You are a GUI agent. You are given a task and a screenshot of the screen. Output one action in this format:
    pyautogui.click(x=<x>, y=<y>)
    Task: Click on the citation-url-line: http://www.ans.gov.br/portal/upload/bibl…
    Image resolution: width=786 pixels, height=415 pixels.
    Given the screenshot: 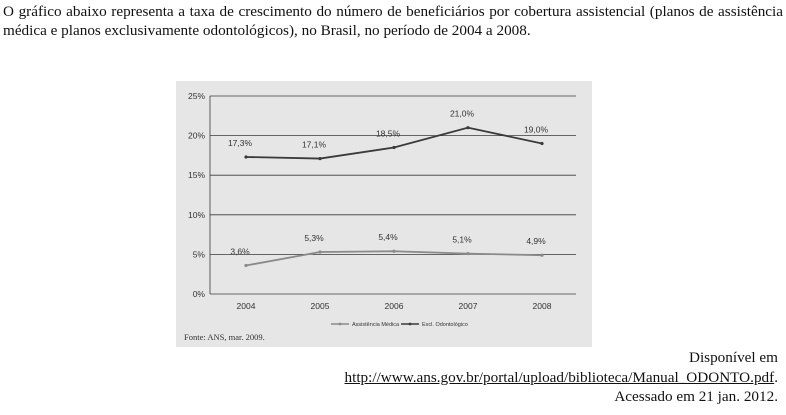 What is the action you would take?
    pyautogui.click(x=561, y=378)
    